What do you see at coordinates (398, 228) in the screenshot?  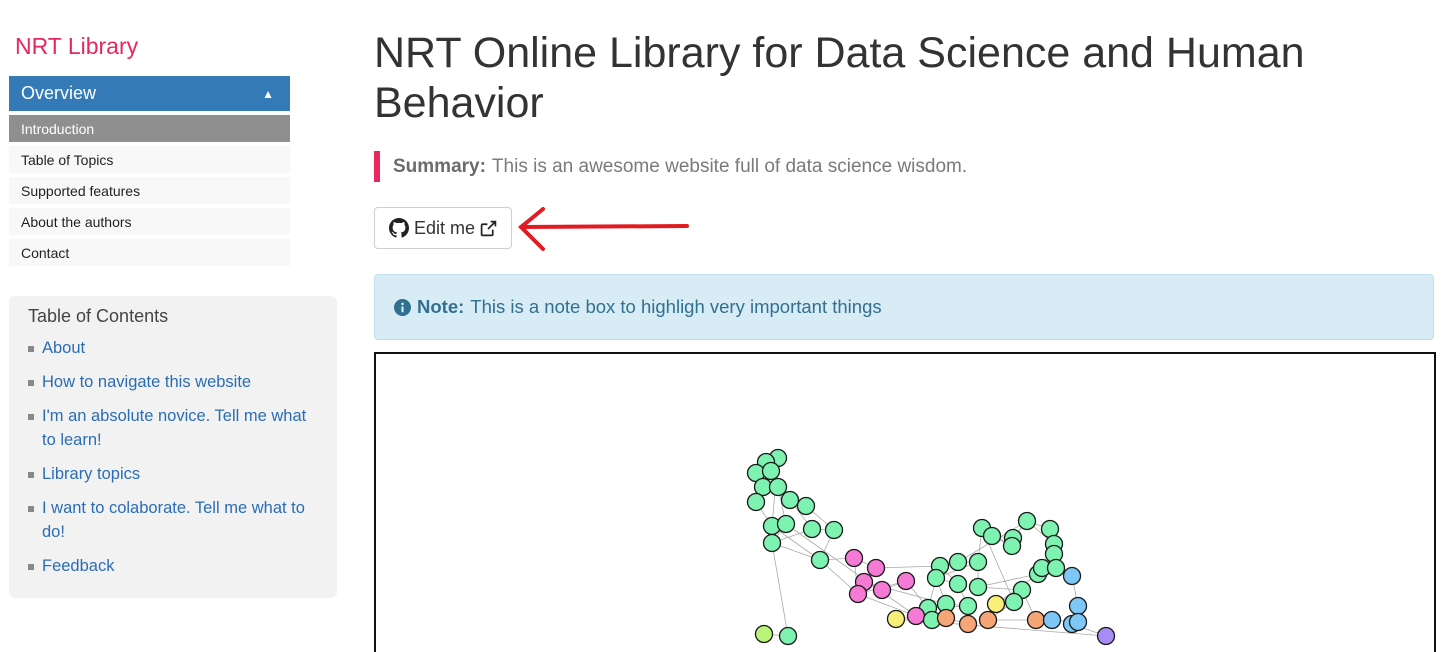 I see `github-icon` at bounding box center [398, 228].